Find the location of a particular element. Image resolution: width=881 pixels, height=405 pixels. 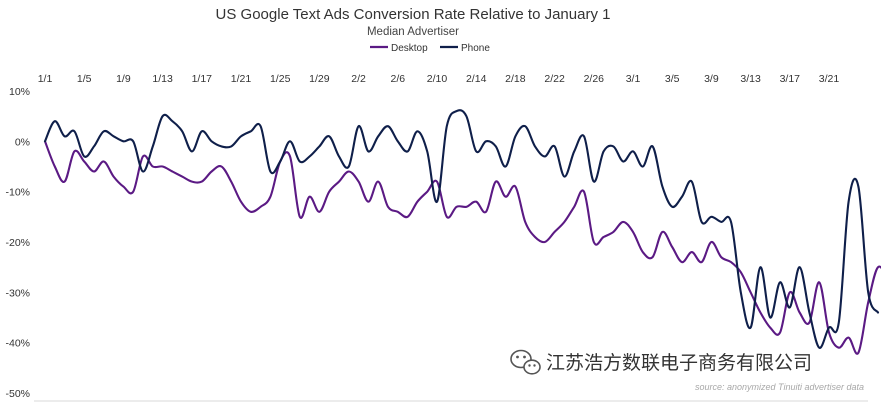

x-tick-label: 1/29 is located at coordinates (319, 79).